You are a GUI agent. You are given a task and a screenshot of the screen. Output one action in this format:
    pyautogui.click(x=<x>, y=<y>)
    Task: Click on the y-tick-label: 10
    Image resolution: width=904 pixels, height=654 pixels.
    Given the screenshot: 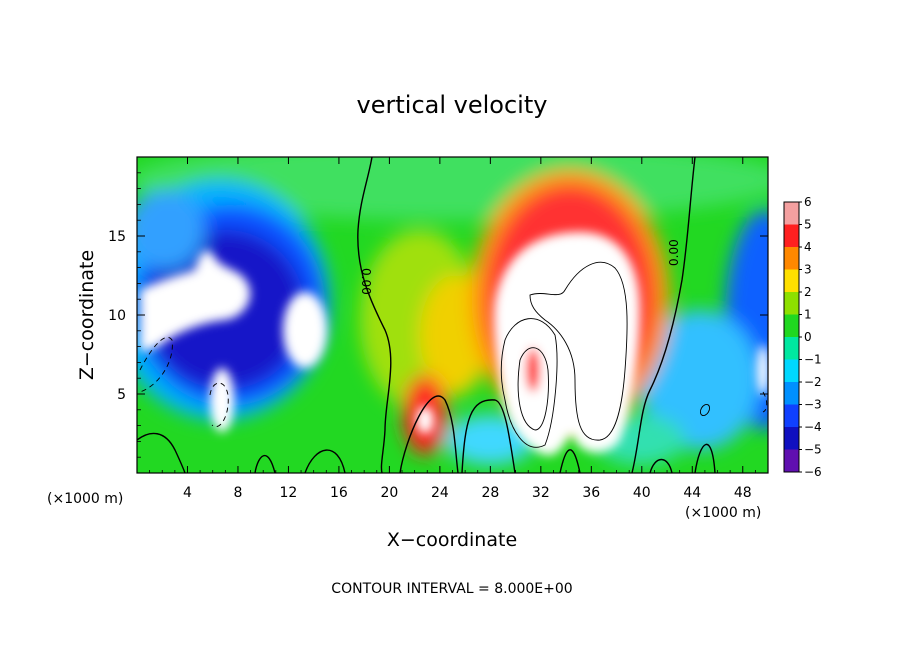 What is the action you would take?
    pyautogui.click(x=117, y=316)
    